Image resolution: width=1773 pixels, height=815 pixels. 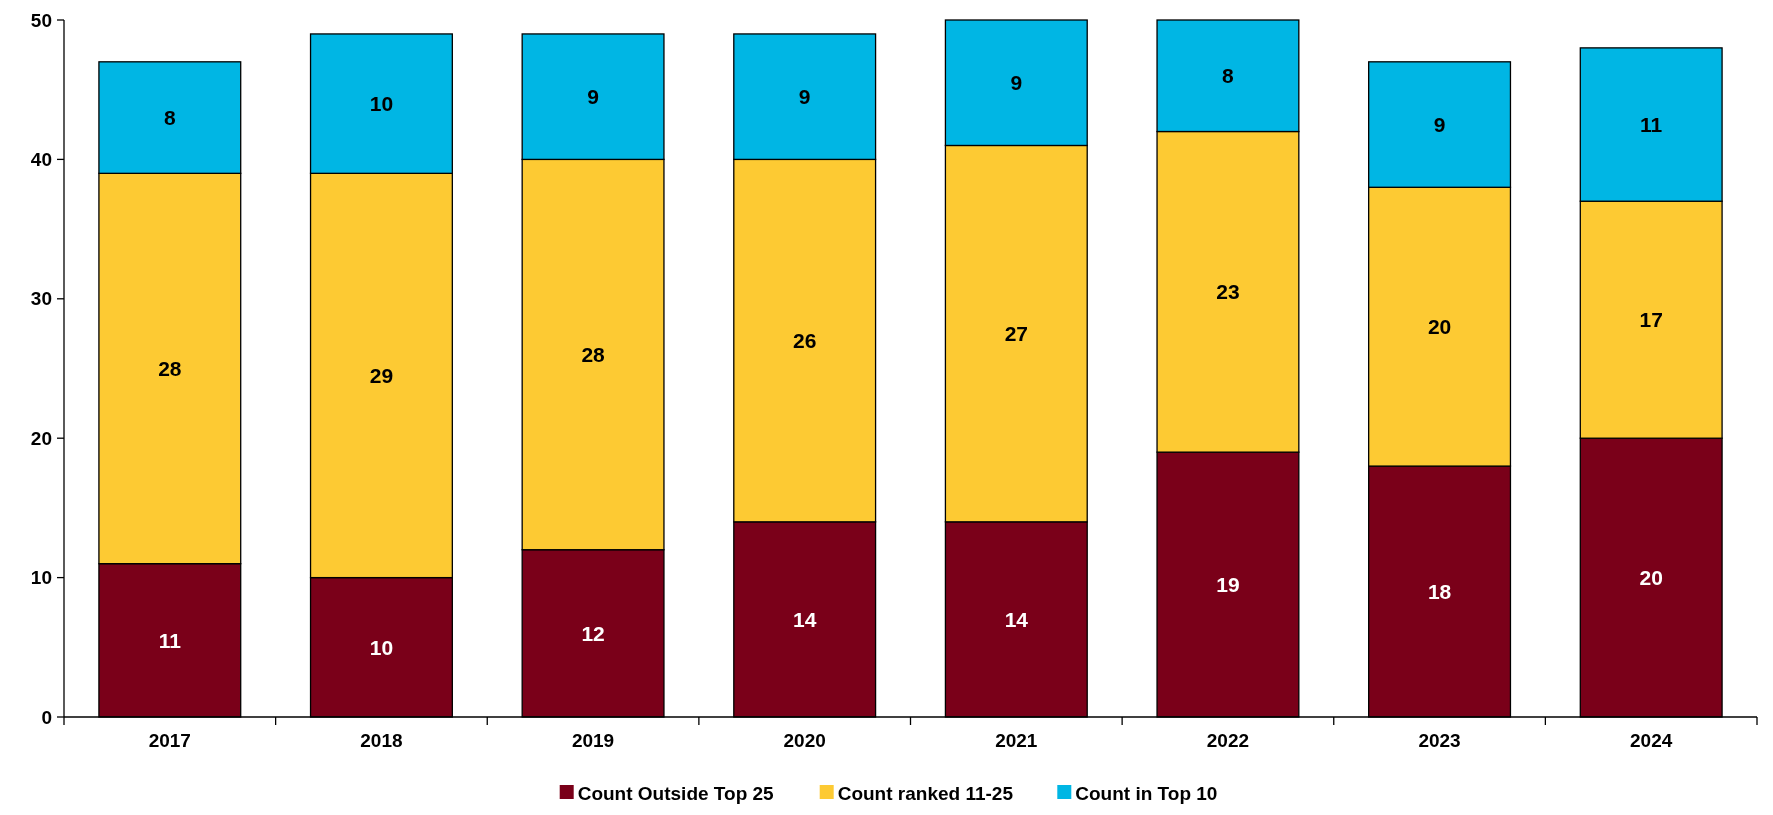 I want to click on x-tick-label: 2017, so click(x=169, y=740).